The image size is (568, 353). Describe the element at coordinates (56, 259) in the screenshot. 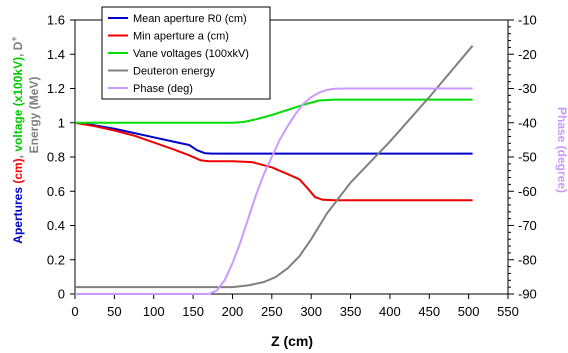

I see `y-tick-label-left: 0.2` at that location.